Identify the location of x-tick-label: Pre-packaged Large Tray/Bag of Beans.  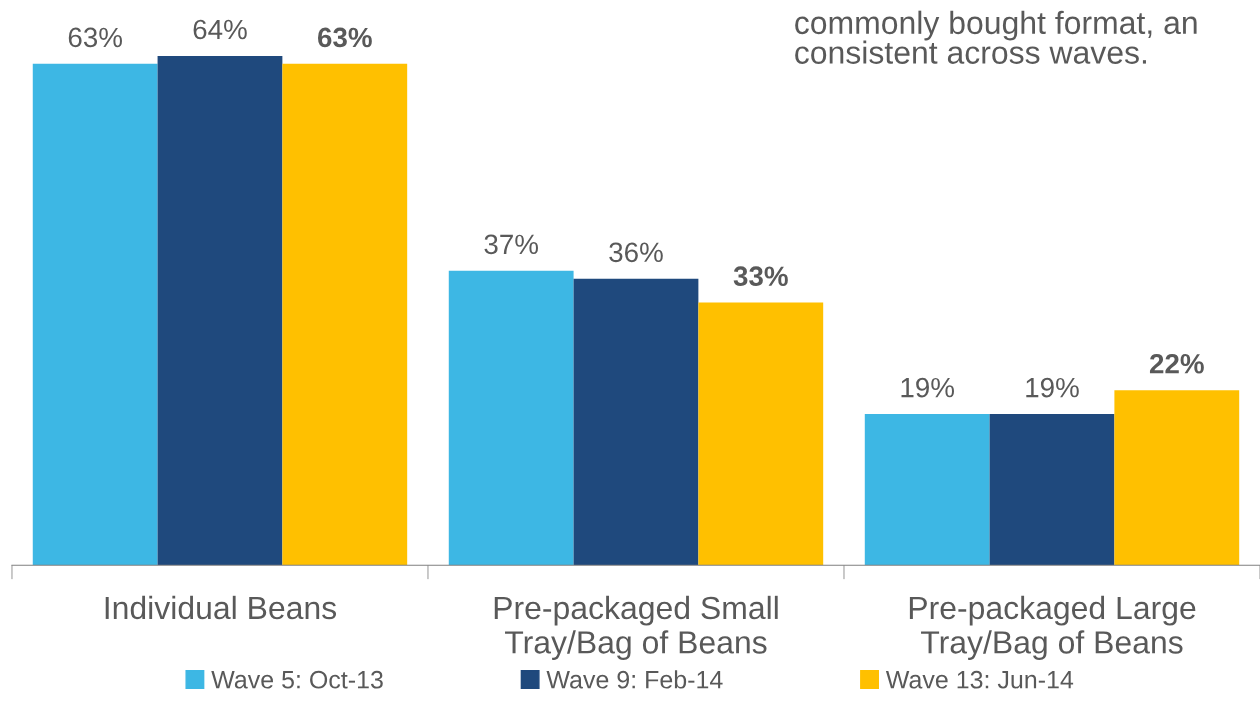
(1052, 627).